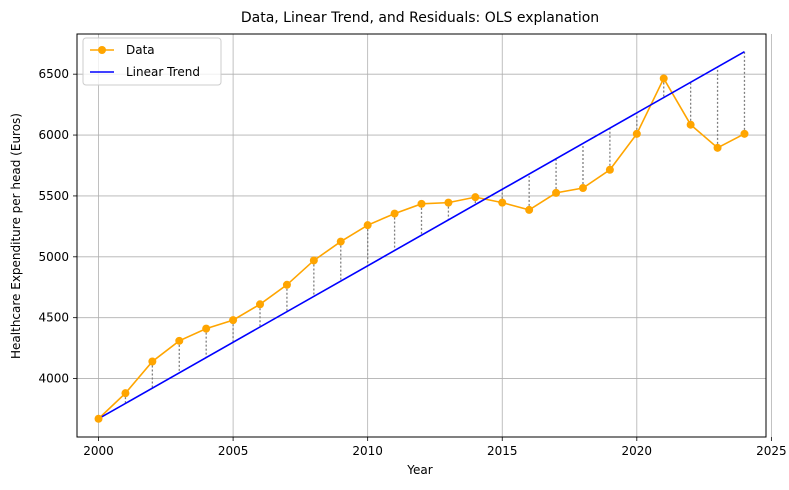 The height and width of the screenshot is (490, 789). What do you see at coordinates (233, 451) in the screenshot?
I see `x-tick-label: 2005` at bounding box center [233, 451].